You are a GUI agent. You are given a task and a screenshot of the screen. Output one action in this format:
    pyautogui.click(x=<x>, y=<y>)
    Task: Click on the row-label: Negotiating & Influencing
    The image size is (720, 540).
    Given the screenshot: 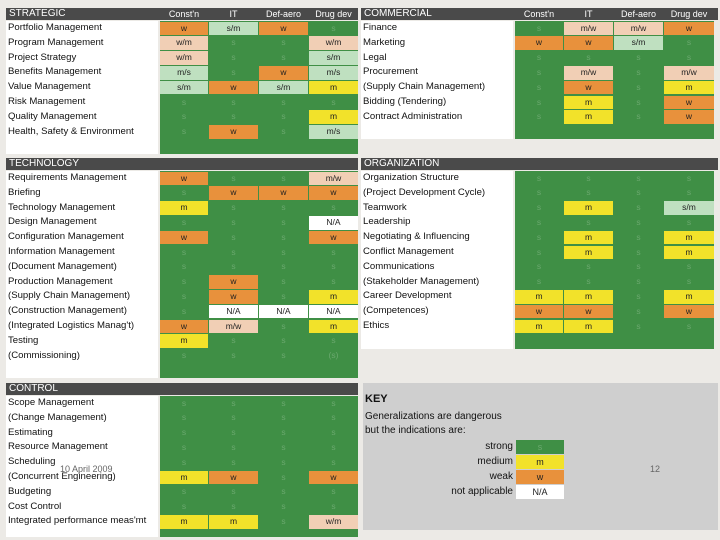 What is the action you would take?
    pyautogui.click(x=416, y=237)
    